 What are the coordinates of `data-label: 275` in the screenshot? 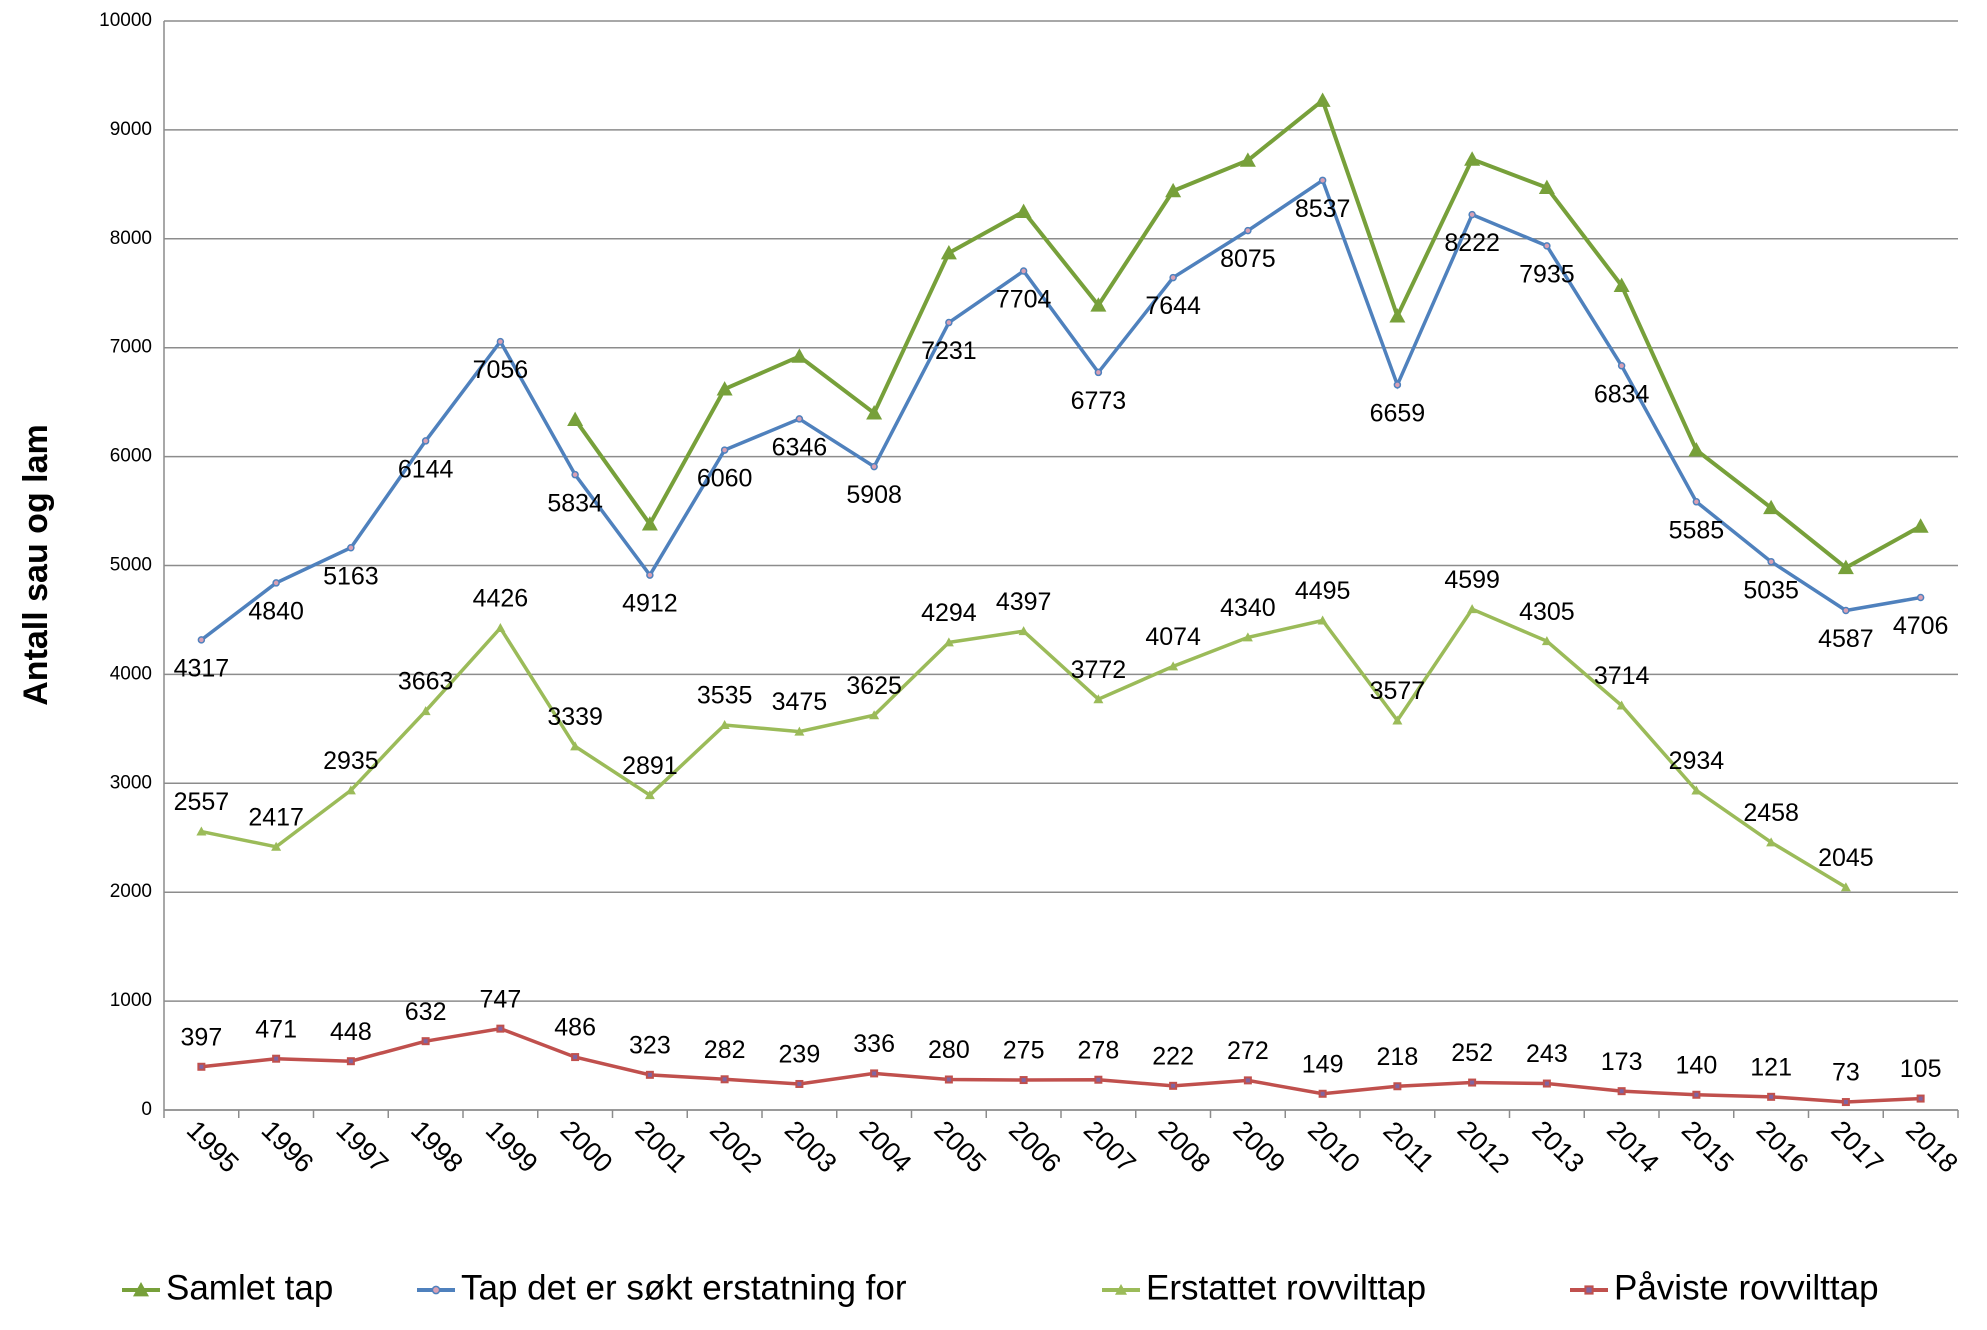 It's located at (1024, 1051).